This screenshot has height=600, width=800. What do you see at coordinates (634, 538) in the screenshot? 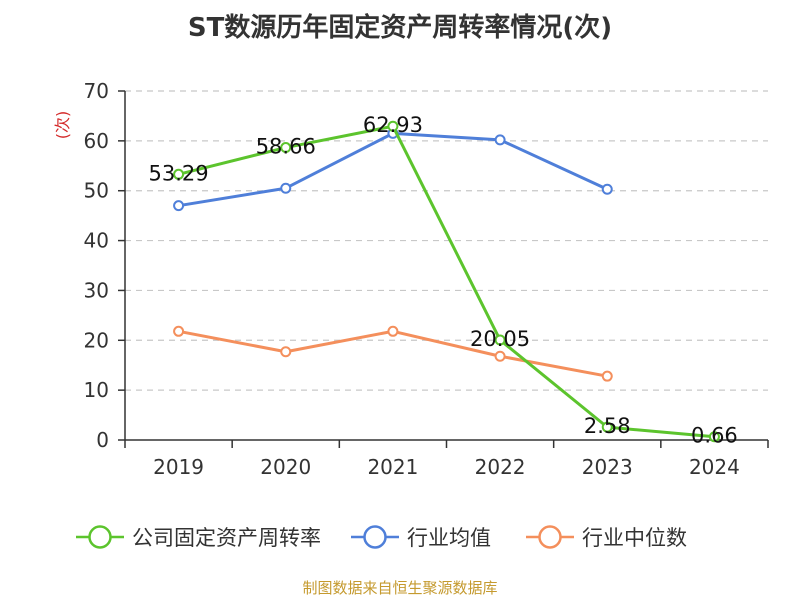
I see `legend-label: 行业中位数` at bounding box center [634, 538].